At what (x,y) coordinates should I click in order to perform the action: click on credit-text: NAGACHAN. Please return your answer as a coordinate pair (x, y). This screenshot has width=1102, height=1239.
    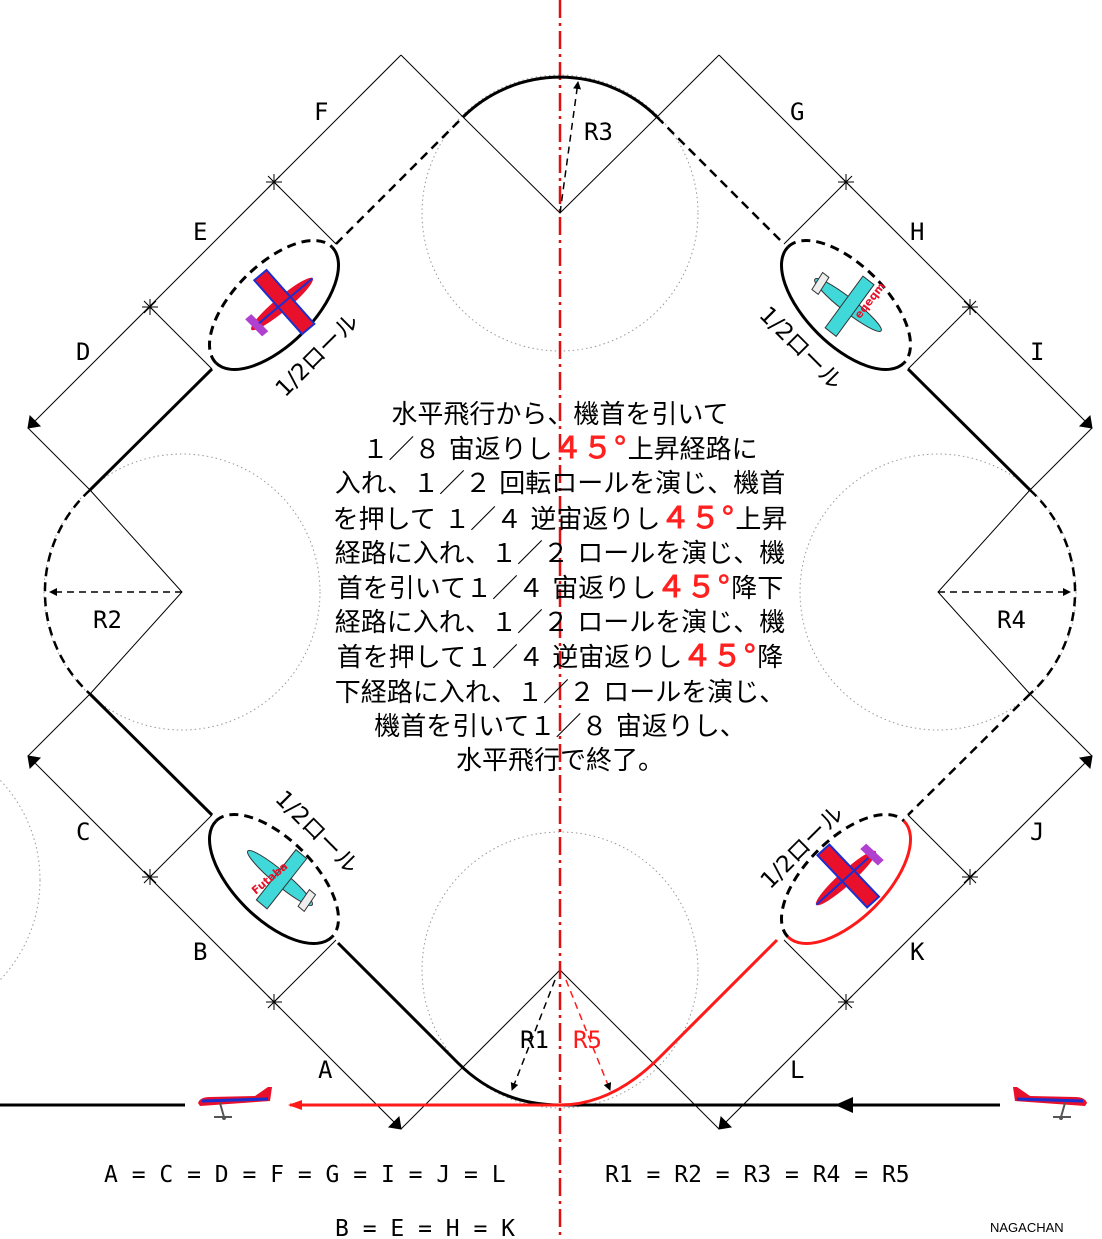
    Looking at the image, I should click on (1027, 1227).